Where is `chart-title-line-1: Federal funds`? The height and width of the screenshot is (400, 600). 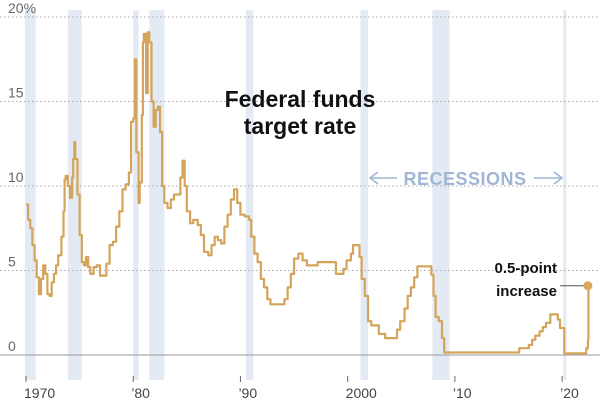 chart-title-line-1: Federal funds is located at coordinates (300, 99).